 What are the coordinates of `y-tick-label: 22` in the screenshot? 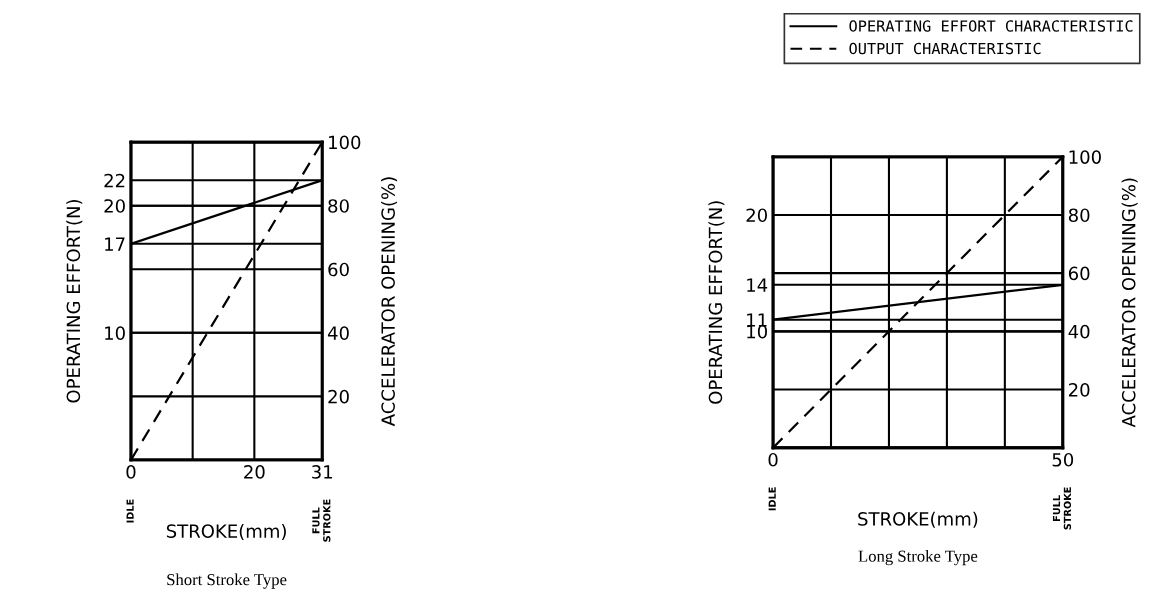 It's located at (114, 180).